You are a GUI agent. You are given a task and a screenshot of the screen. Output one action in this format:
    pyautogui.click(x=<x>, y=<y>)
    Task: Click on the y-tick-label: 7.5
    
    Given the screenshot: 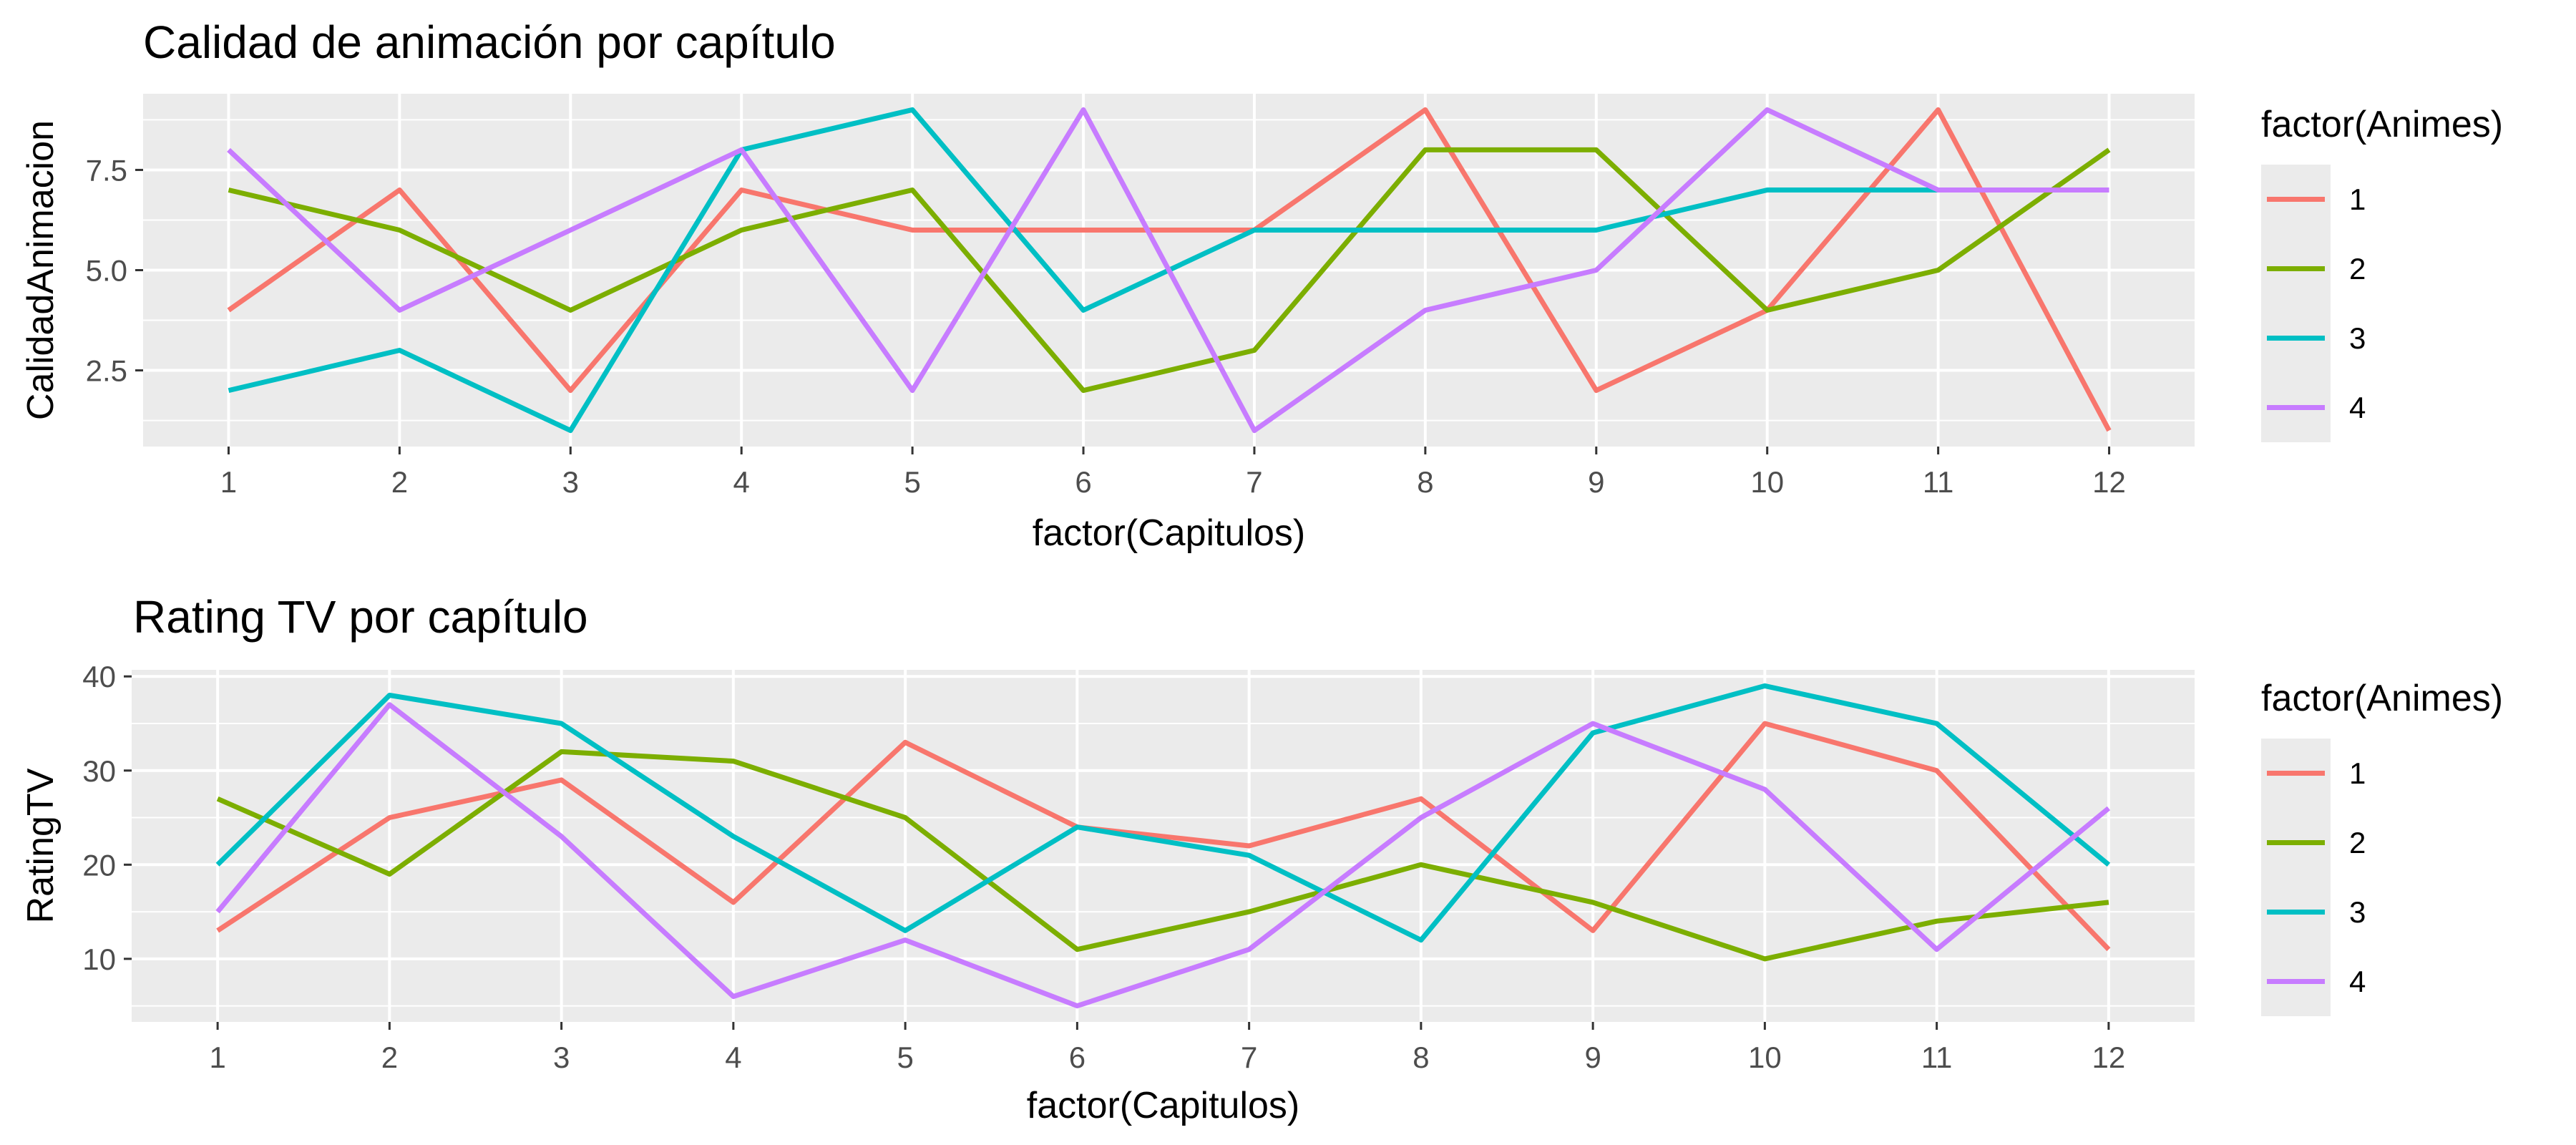 What is the action you would take?
    pyautogui.click(x=106, y=170)
    